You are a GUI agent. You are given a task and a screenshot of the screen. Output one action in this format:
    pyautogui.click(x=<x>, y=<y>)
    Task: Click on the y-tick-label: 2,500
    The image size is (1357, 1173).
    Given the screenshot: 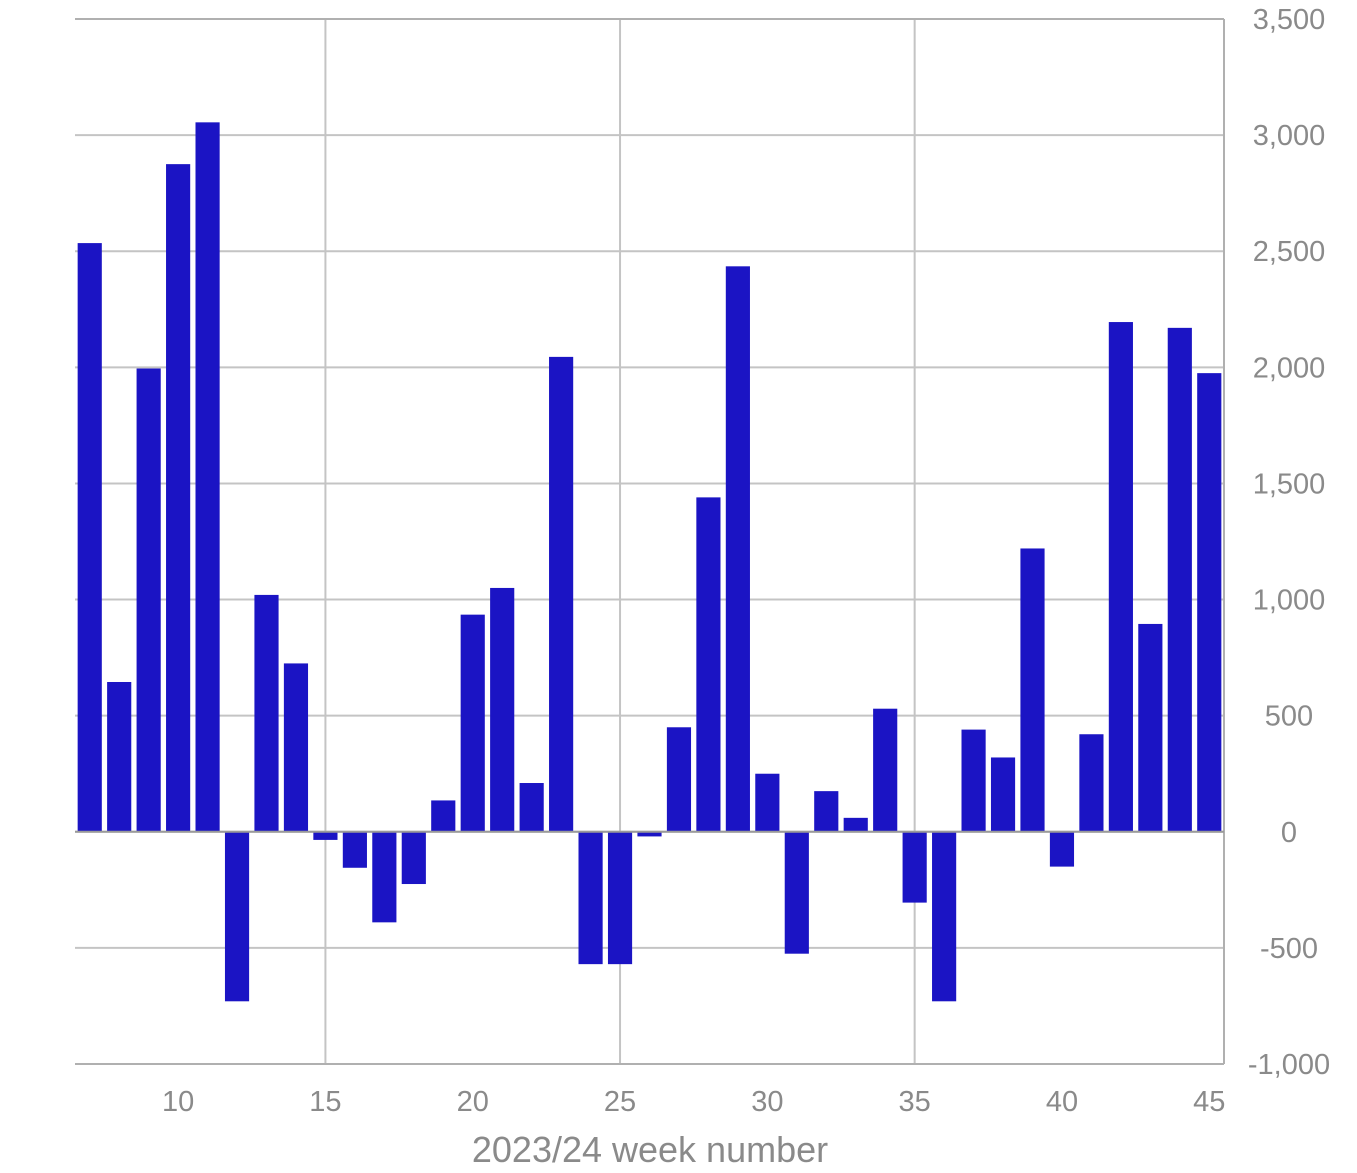 What is the action you would take?
    pyautogui.click(x=1289, y=252)
    